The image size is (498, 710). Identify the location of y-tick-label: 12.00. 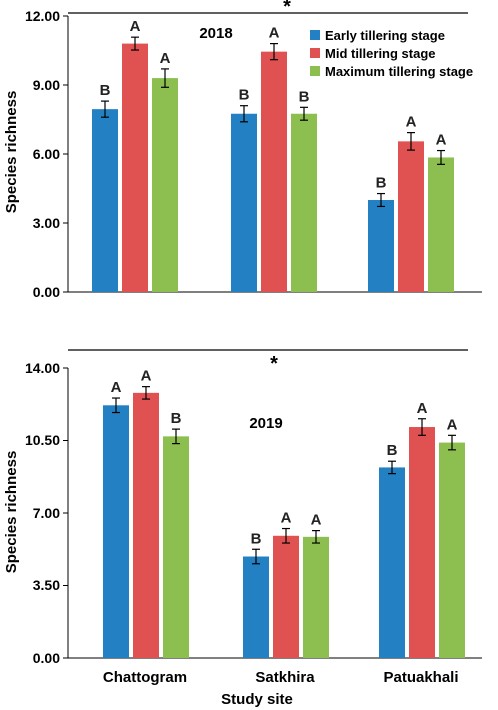
(42, 16).